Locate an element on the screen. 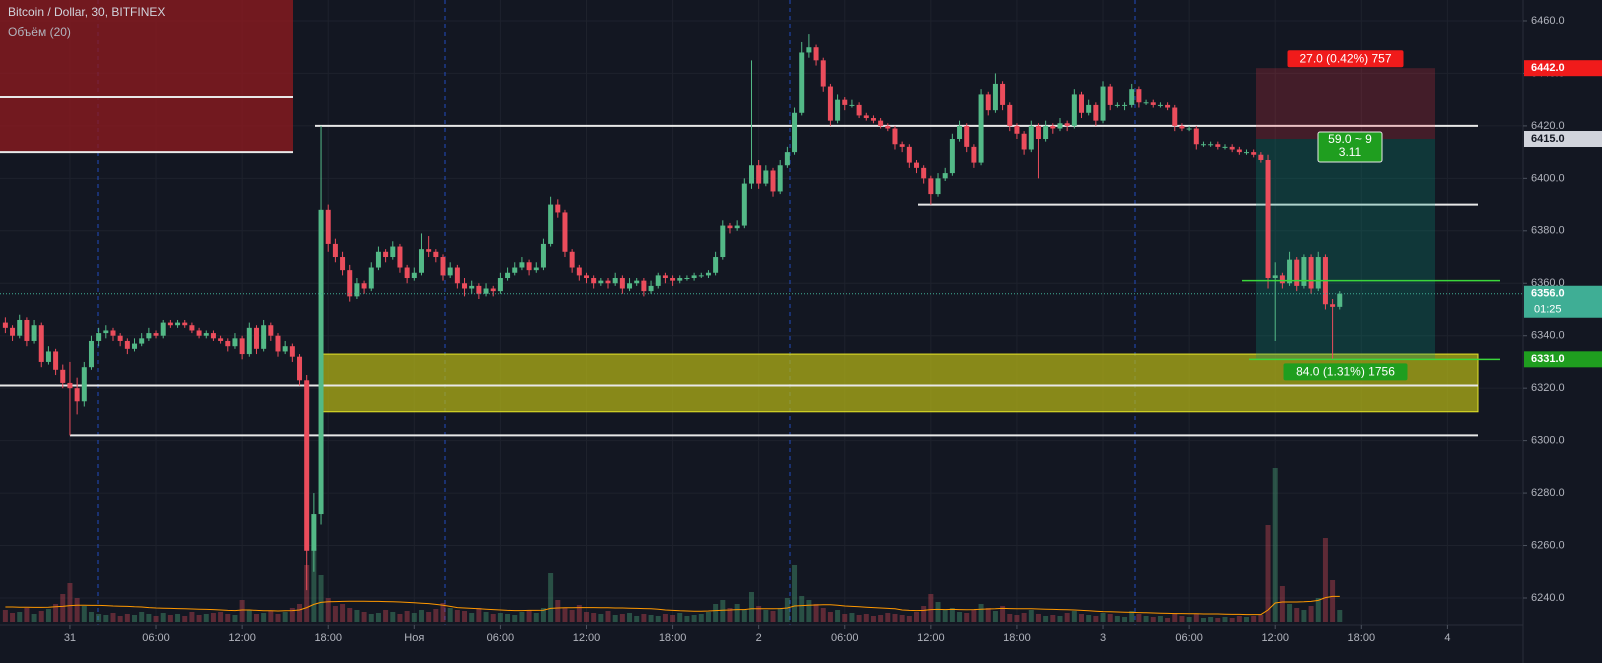 The image size is (1602, 663). y-tick-label: 6460.0 is located at coordinates (1548, 21).